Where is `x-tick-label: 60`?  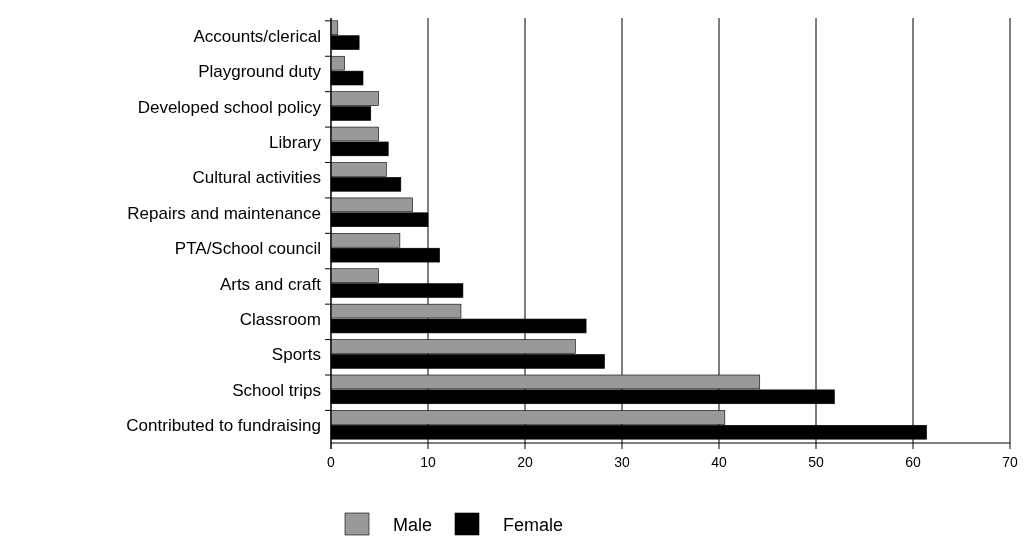
x-tick-label: 60 is located at coordinates (913, 462).